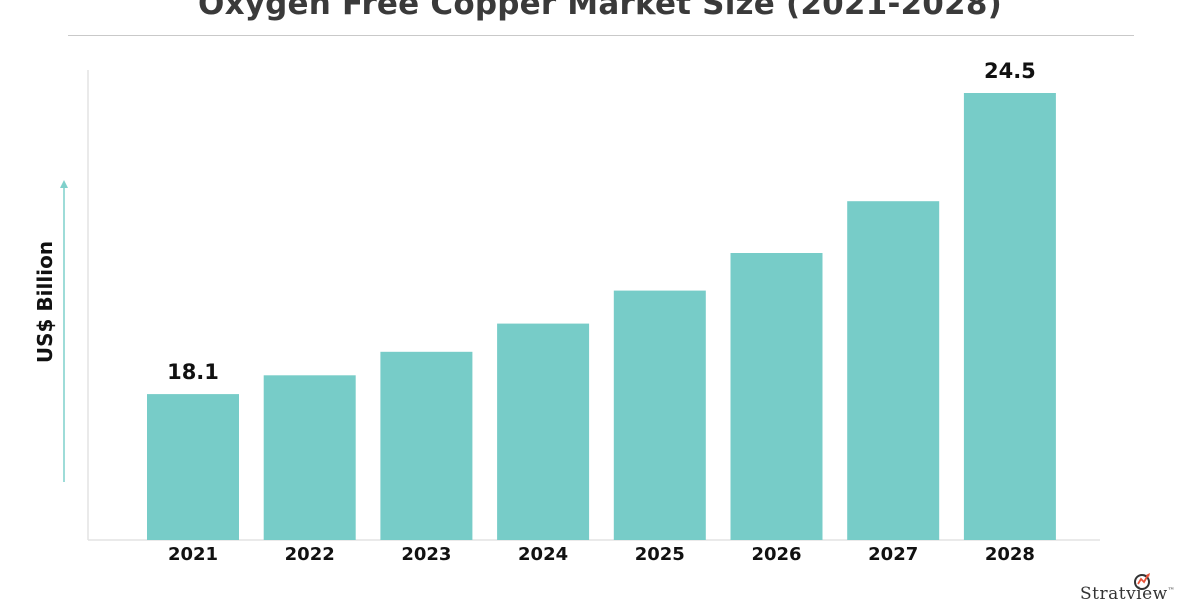 The image size is (1200, 604). I want to click on bar-2025, so click(659, 415).